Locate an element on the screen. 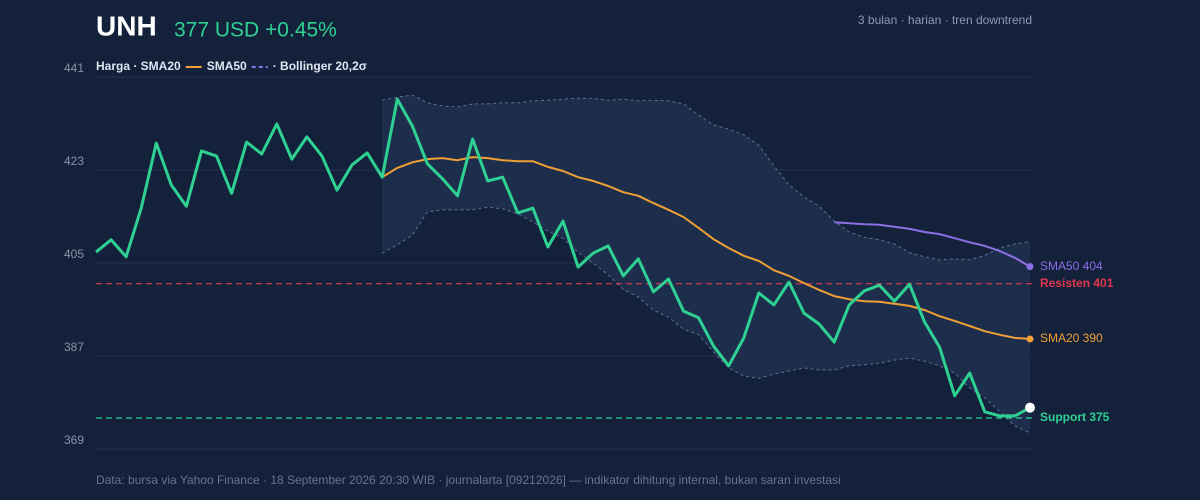  legend: Harga · SMA20 SMA50 · Bollinger 20,2σ is located at coordinates (231, 66).